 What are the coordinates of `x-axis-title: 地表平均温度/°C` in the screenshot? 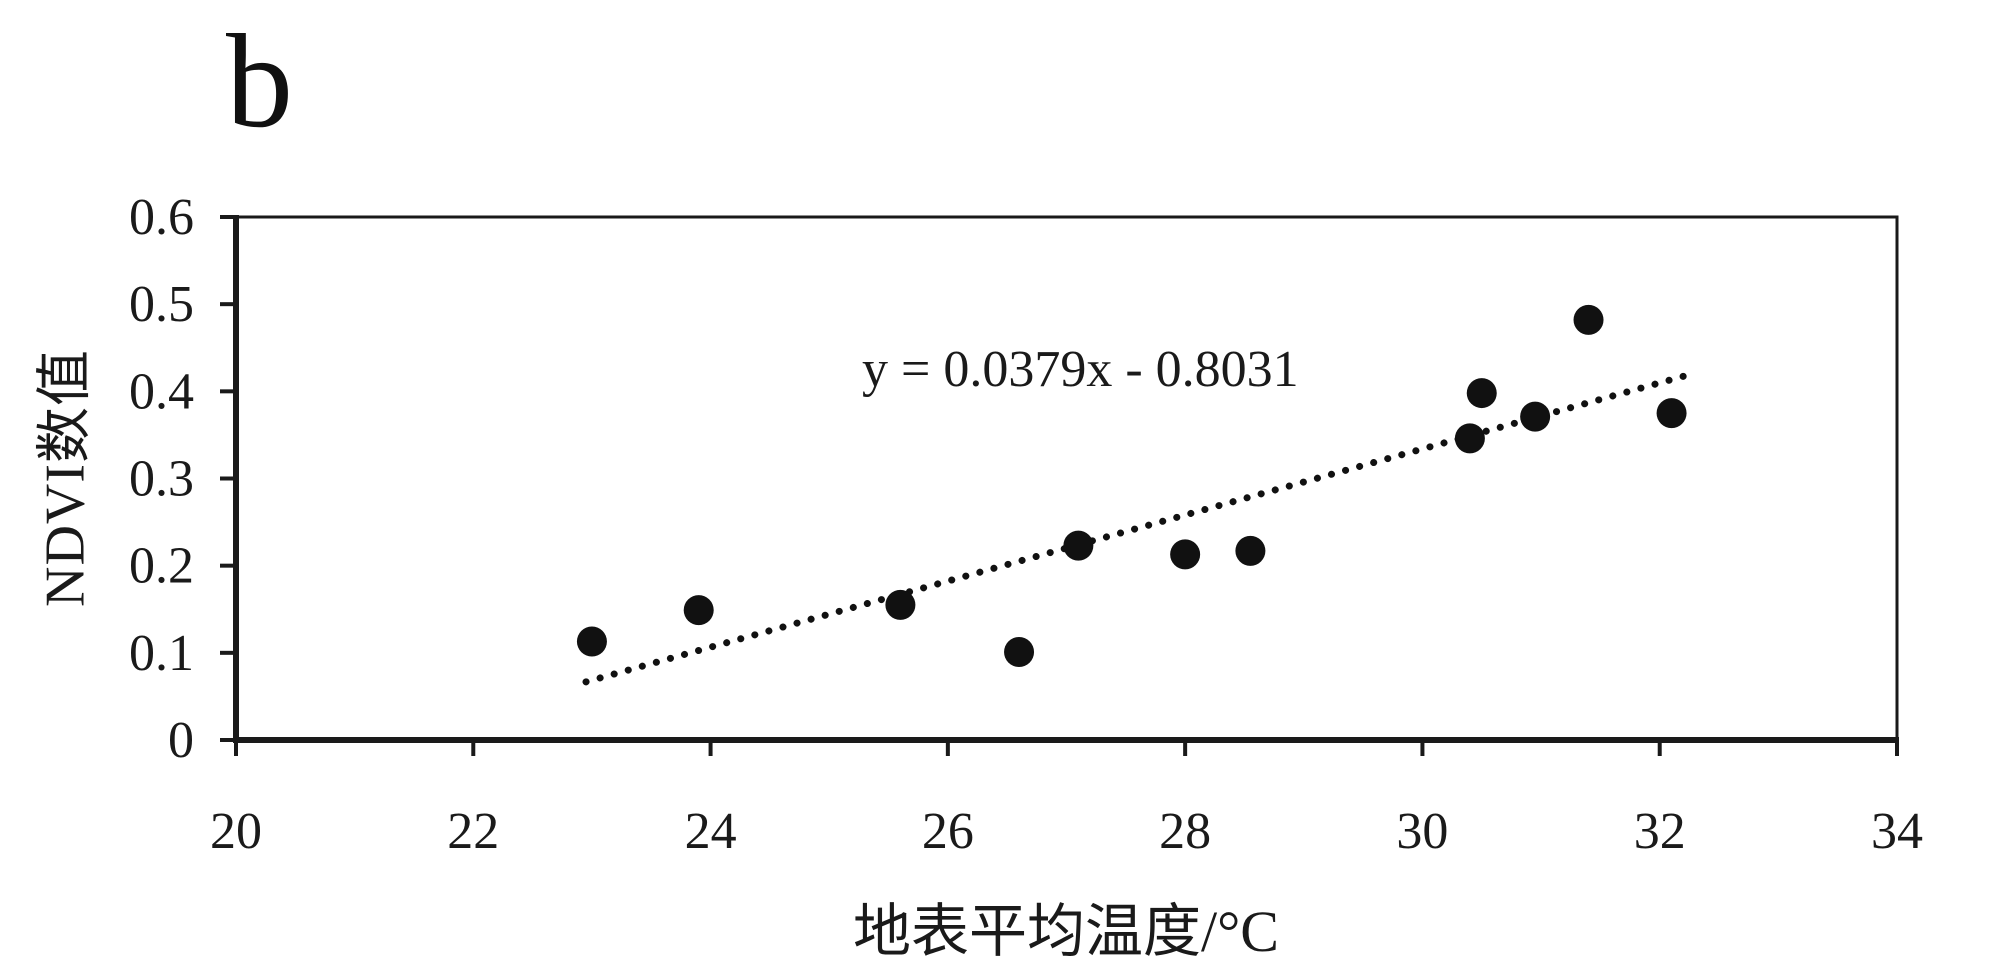 It's located at (1066, 931).